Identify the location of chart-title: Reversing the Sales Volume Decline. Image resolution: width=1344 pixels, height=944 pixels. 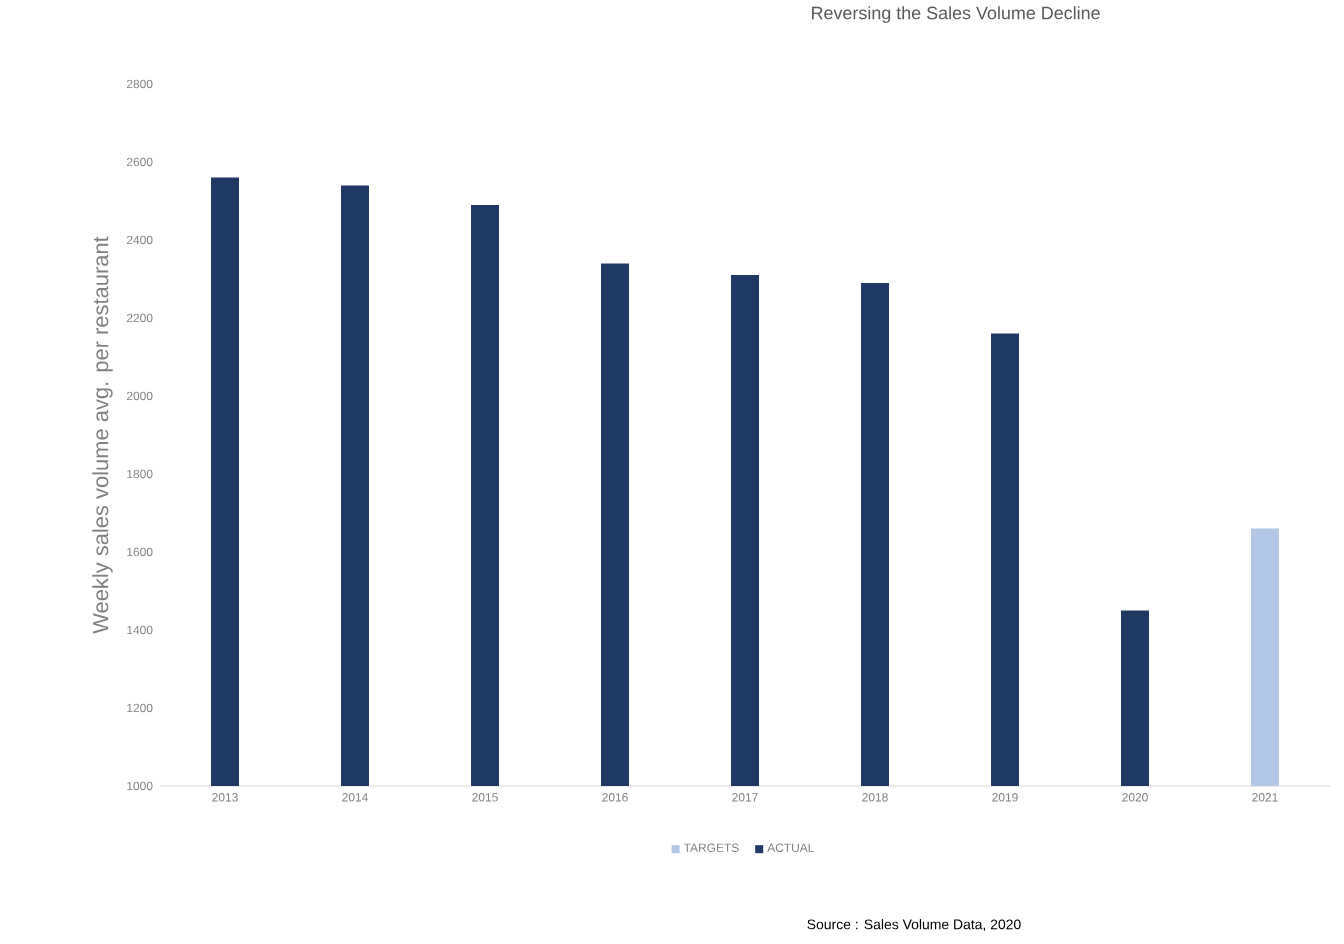
(956, 14).